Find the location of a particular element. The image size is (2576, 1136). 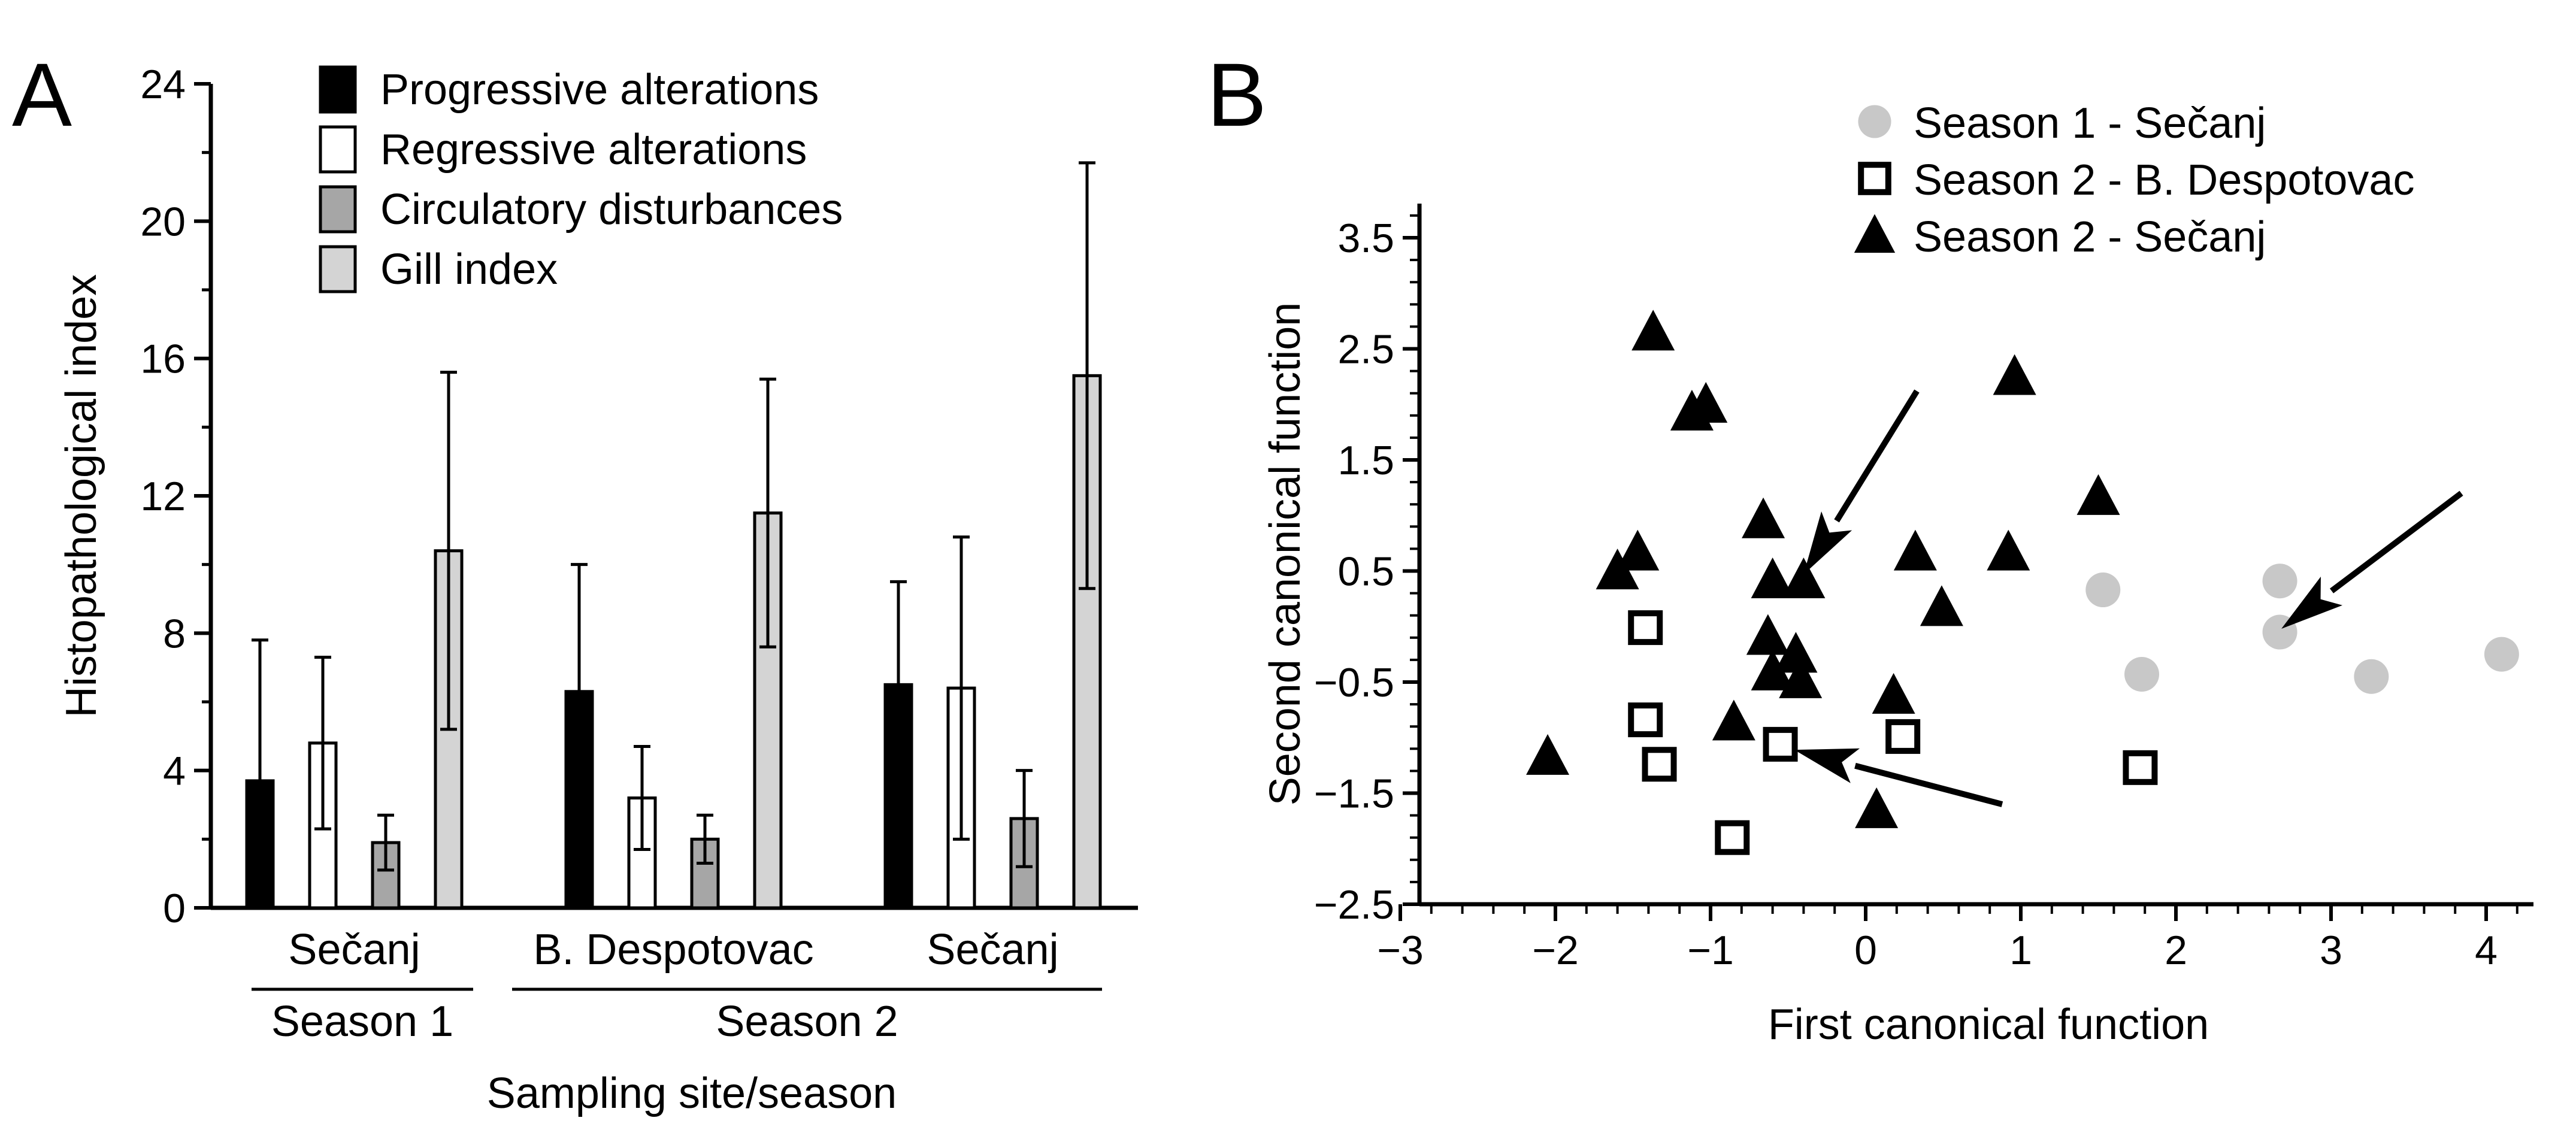

x-tick-label: 1 is located at coordinates (2020, 950).